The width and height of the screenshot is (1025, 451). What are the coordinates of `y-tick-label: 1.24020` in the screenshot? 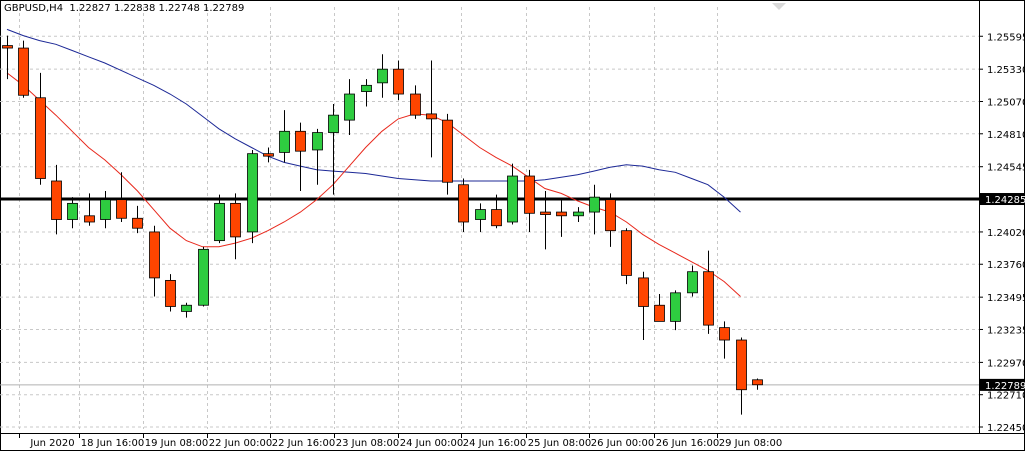 It's located at (1006, 233).